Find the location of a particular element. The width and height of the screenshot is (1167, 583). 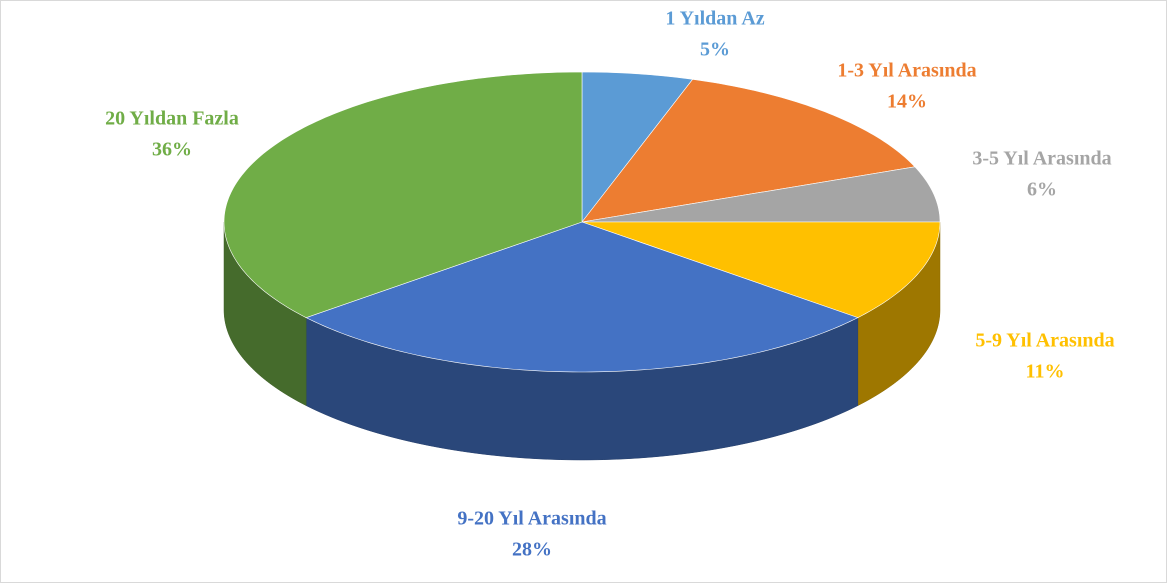

label-category: 20 Yıldan Fazla is located at coordinates (172, 119).